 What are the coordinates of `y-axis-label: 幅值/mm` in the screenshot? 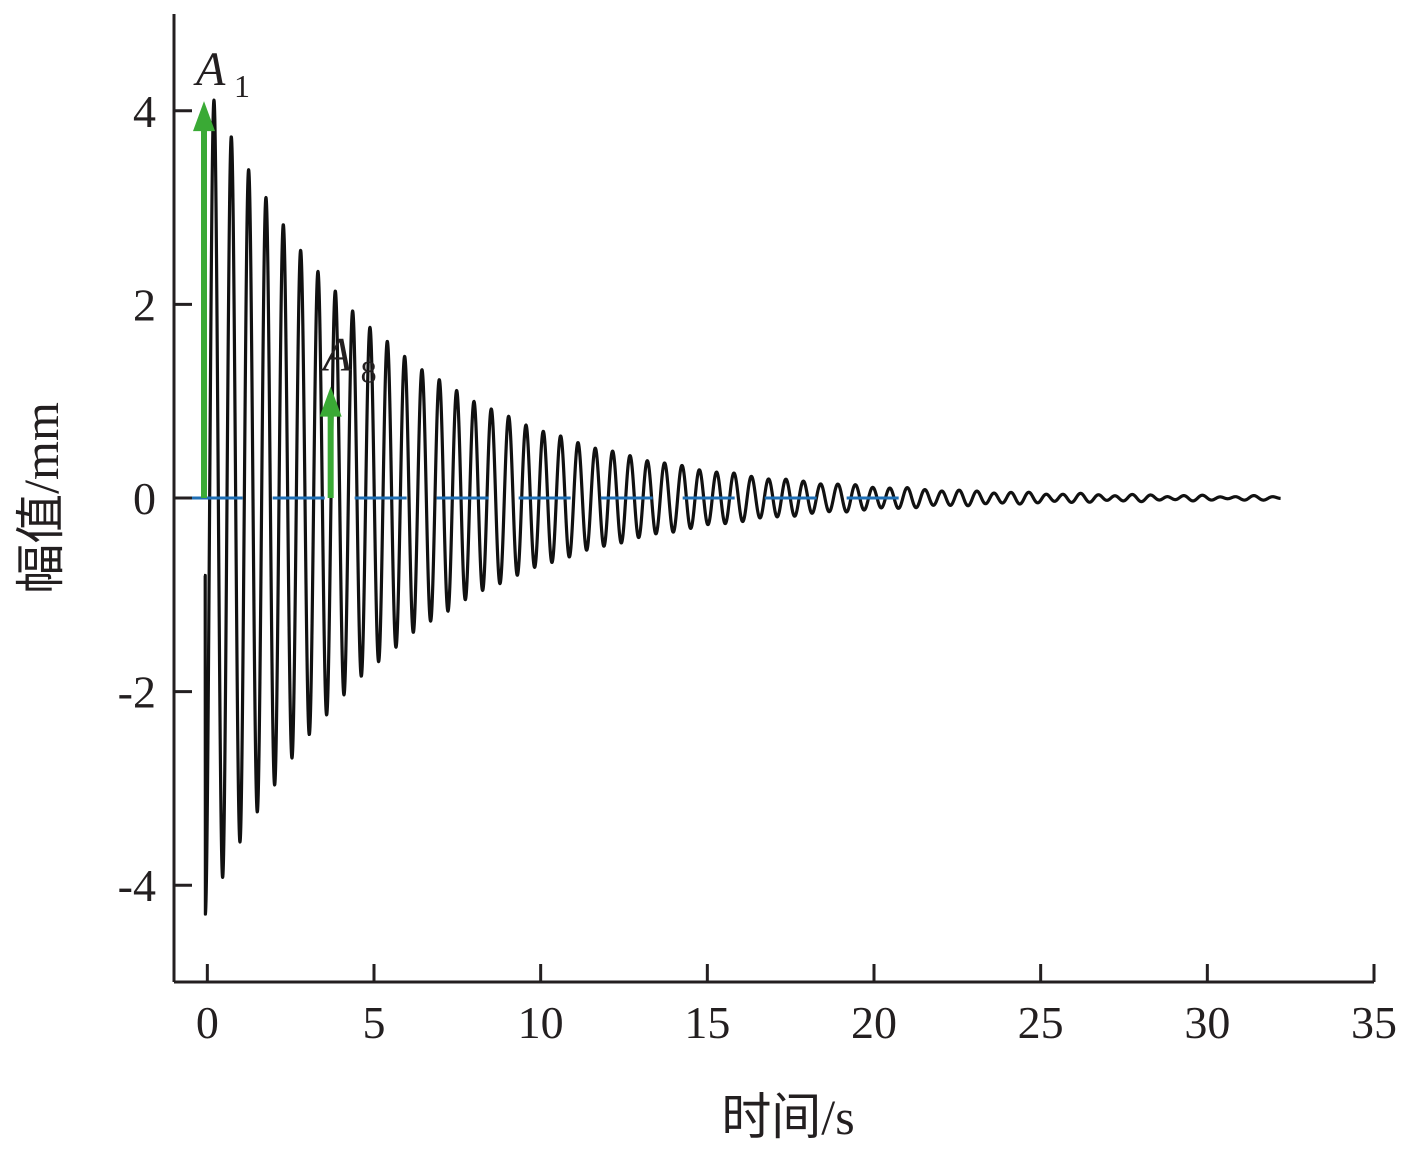 It's located at (41, 498).